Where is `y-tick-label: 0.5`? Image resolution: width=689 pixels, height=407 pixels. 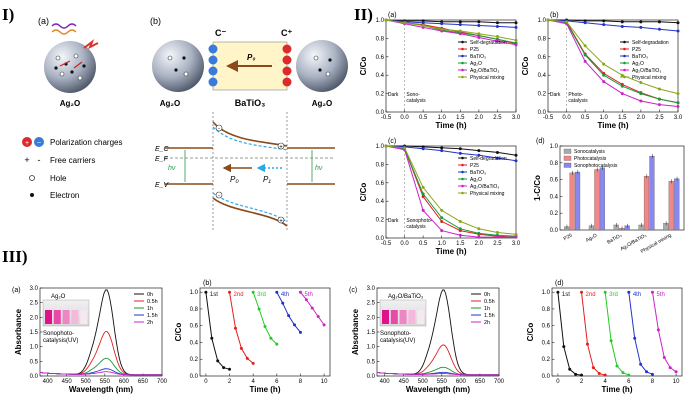 y-tick-label: 0.5 is located at coordinates (371, 362).